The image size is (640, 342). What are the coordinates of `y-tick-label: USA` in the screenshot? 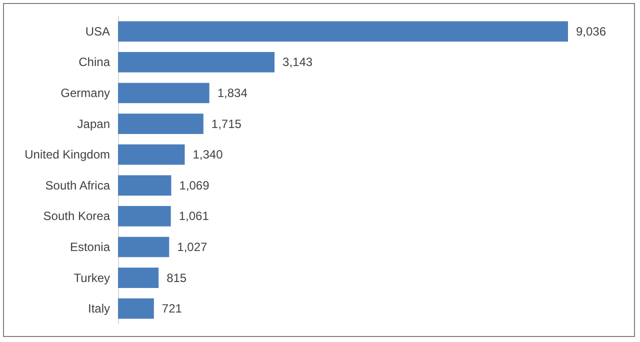 It's located at (97, 31).